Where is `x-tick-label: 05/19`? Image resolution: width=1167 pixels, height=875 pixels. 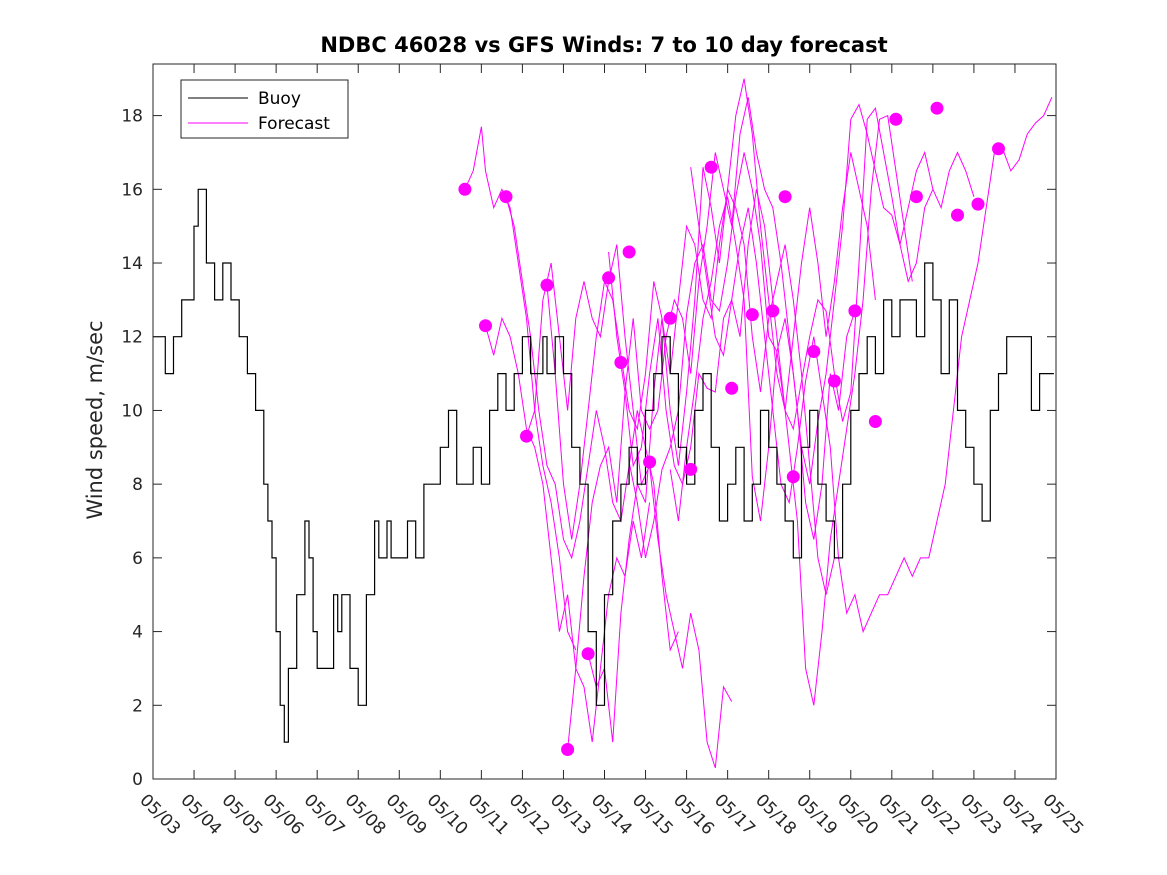
x-tick-label: 05/19 is located at coordinates (816, 814).